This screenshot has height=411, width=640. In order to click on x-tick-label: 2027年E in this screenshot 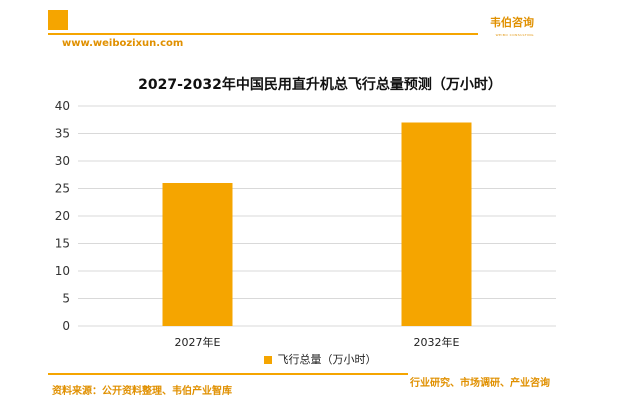, I will do `click(198, 342)`.